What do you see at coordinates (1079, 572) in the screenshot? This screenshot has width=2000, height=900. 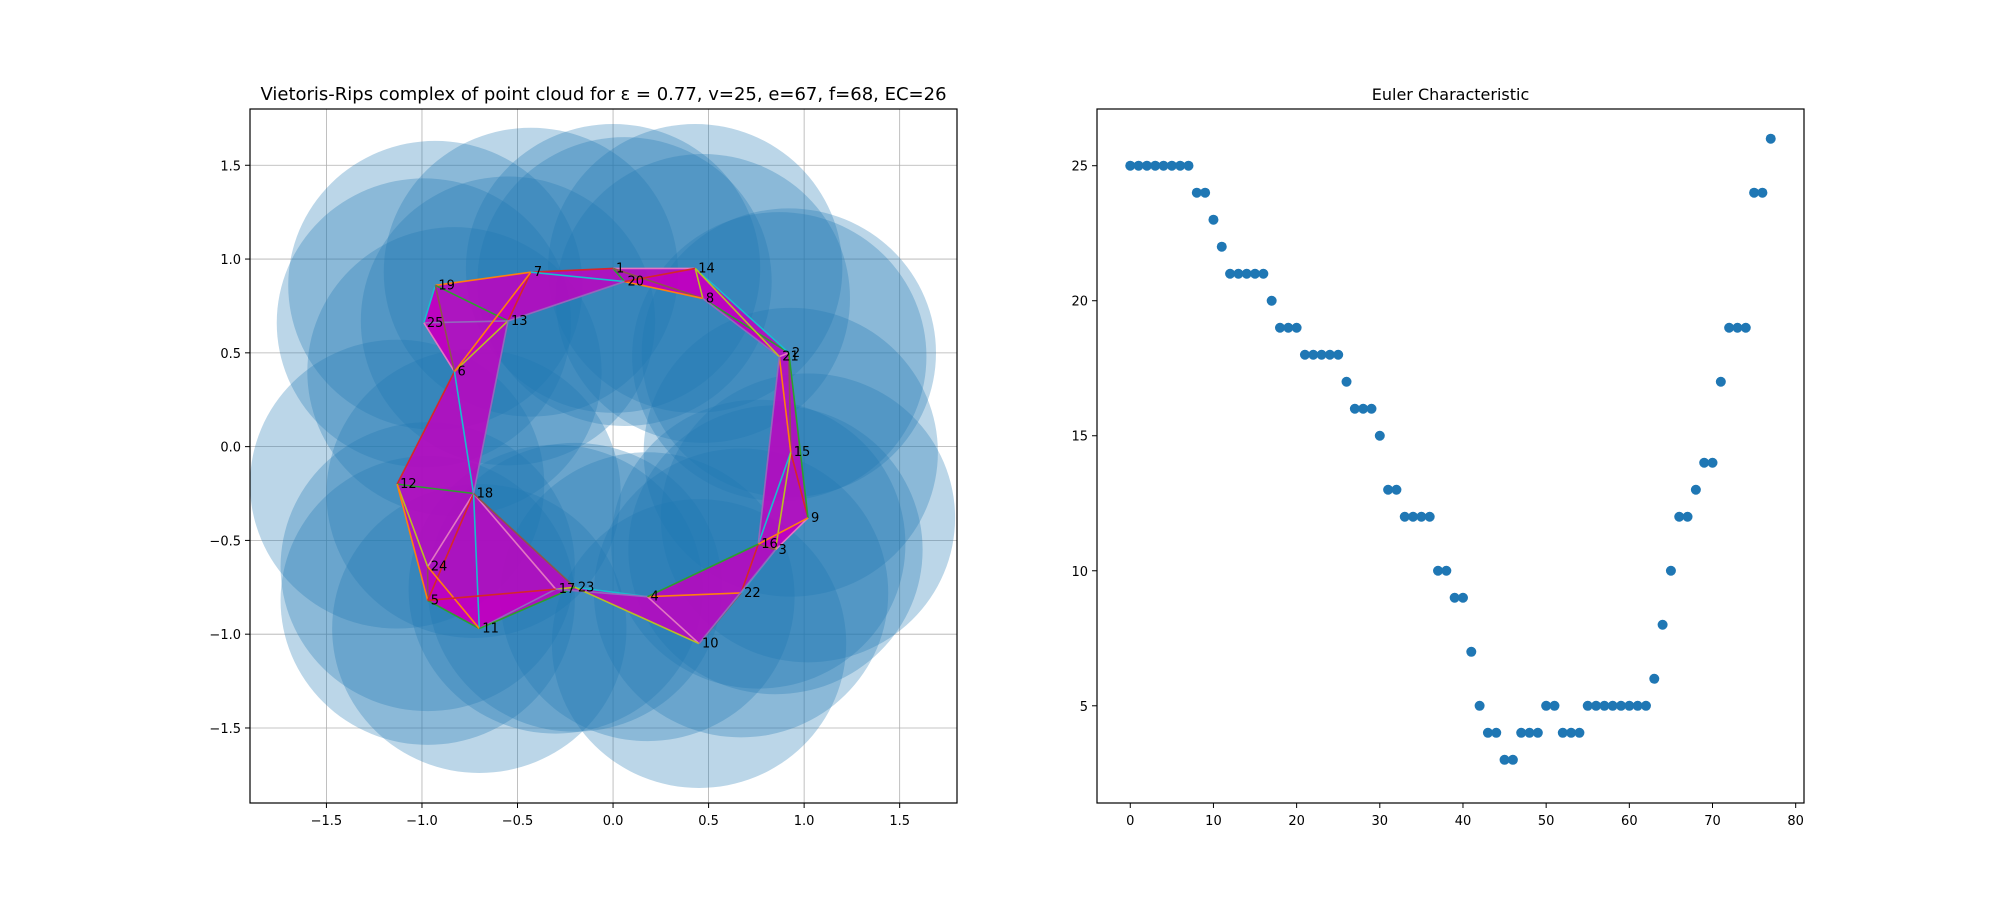 I see `y-tick-label: 10` at bounding box center [1079, 572].